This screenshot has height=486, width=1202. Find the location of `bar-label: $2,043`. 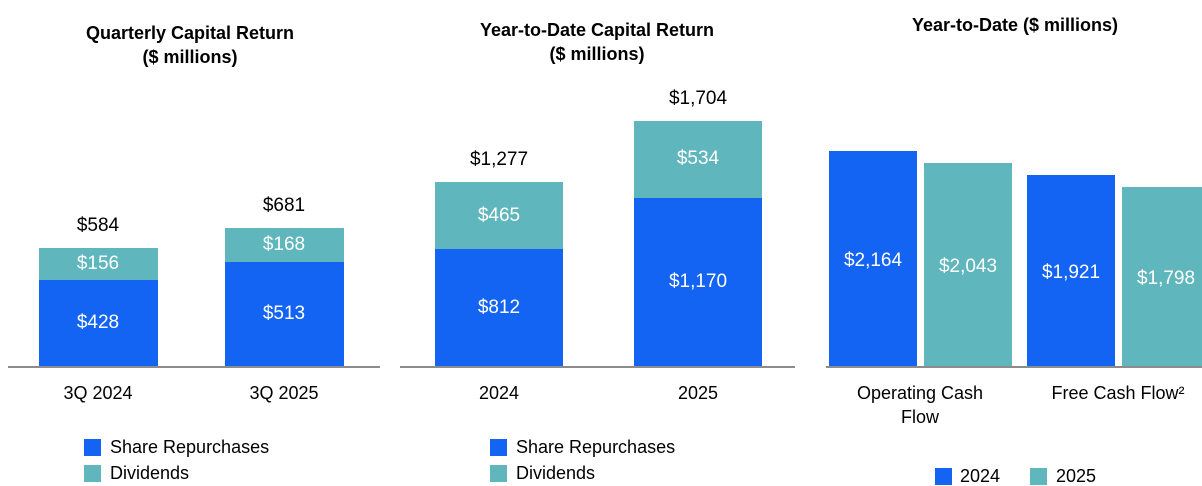

bar-label: $2,043 is located at coordinates (968, 266).